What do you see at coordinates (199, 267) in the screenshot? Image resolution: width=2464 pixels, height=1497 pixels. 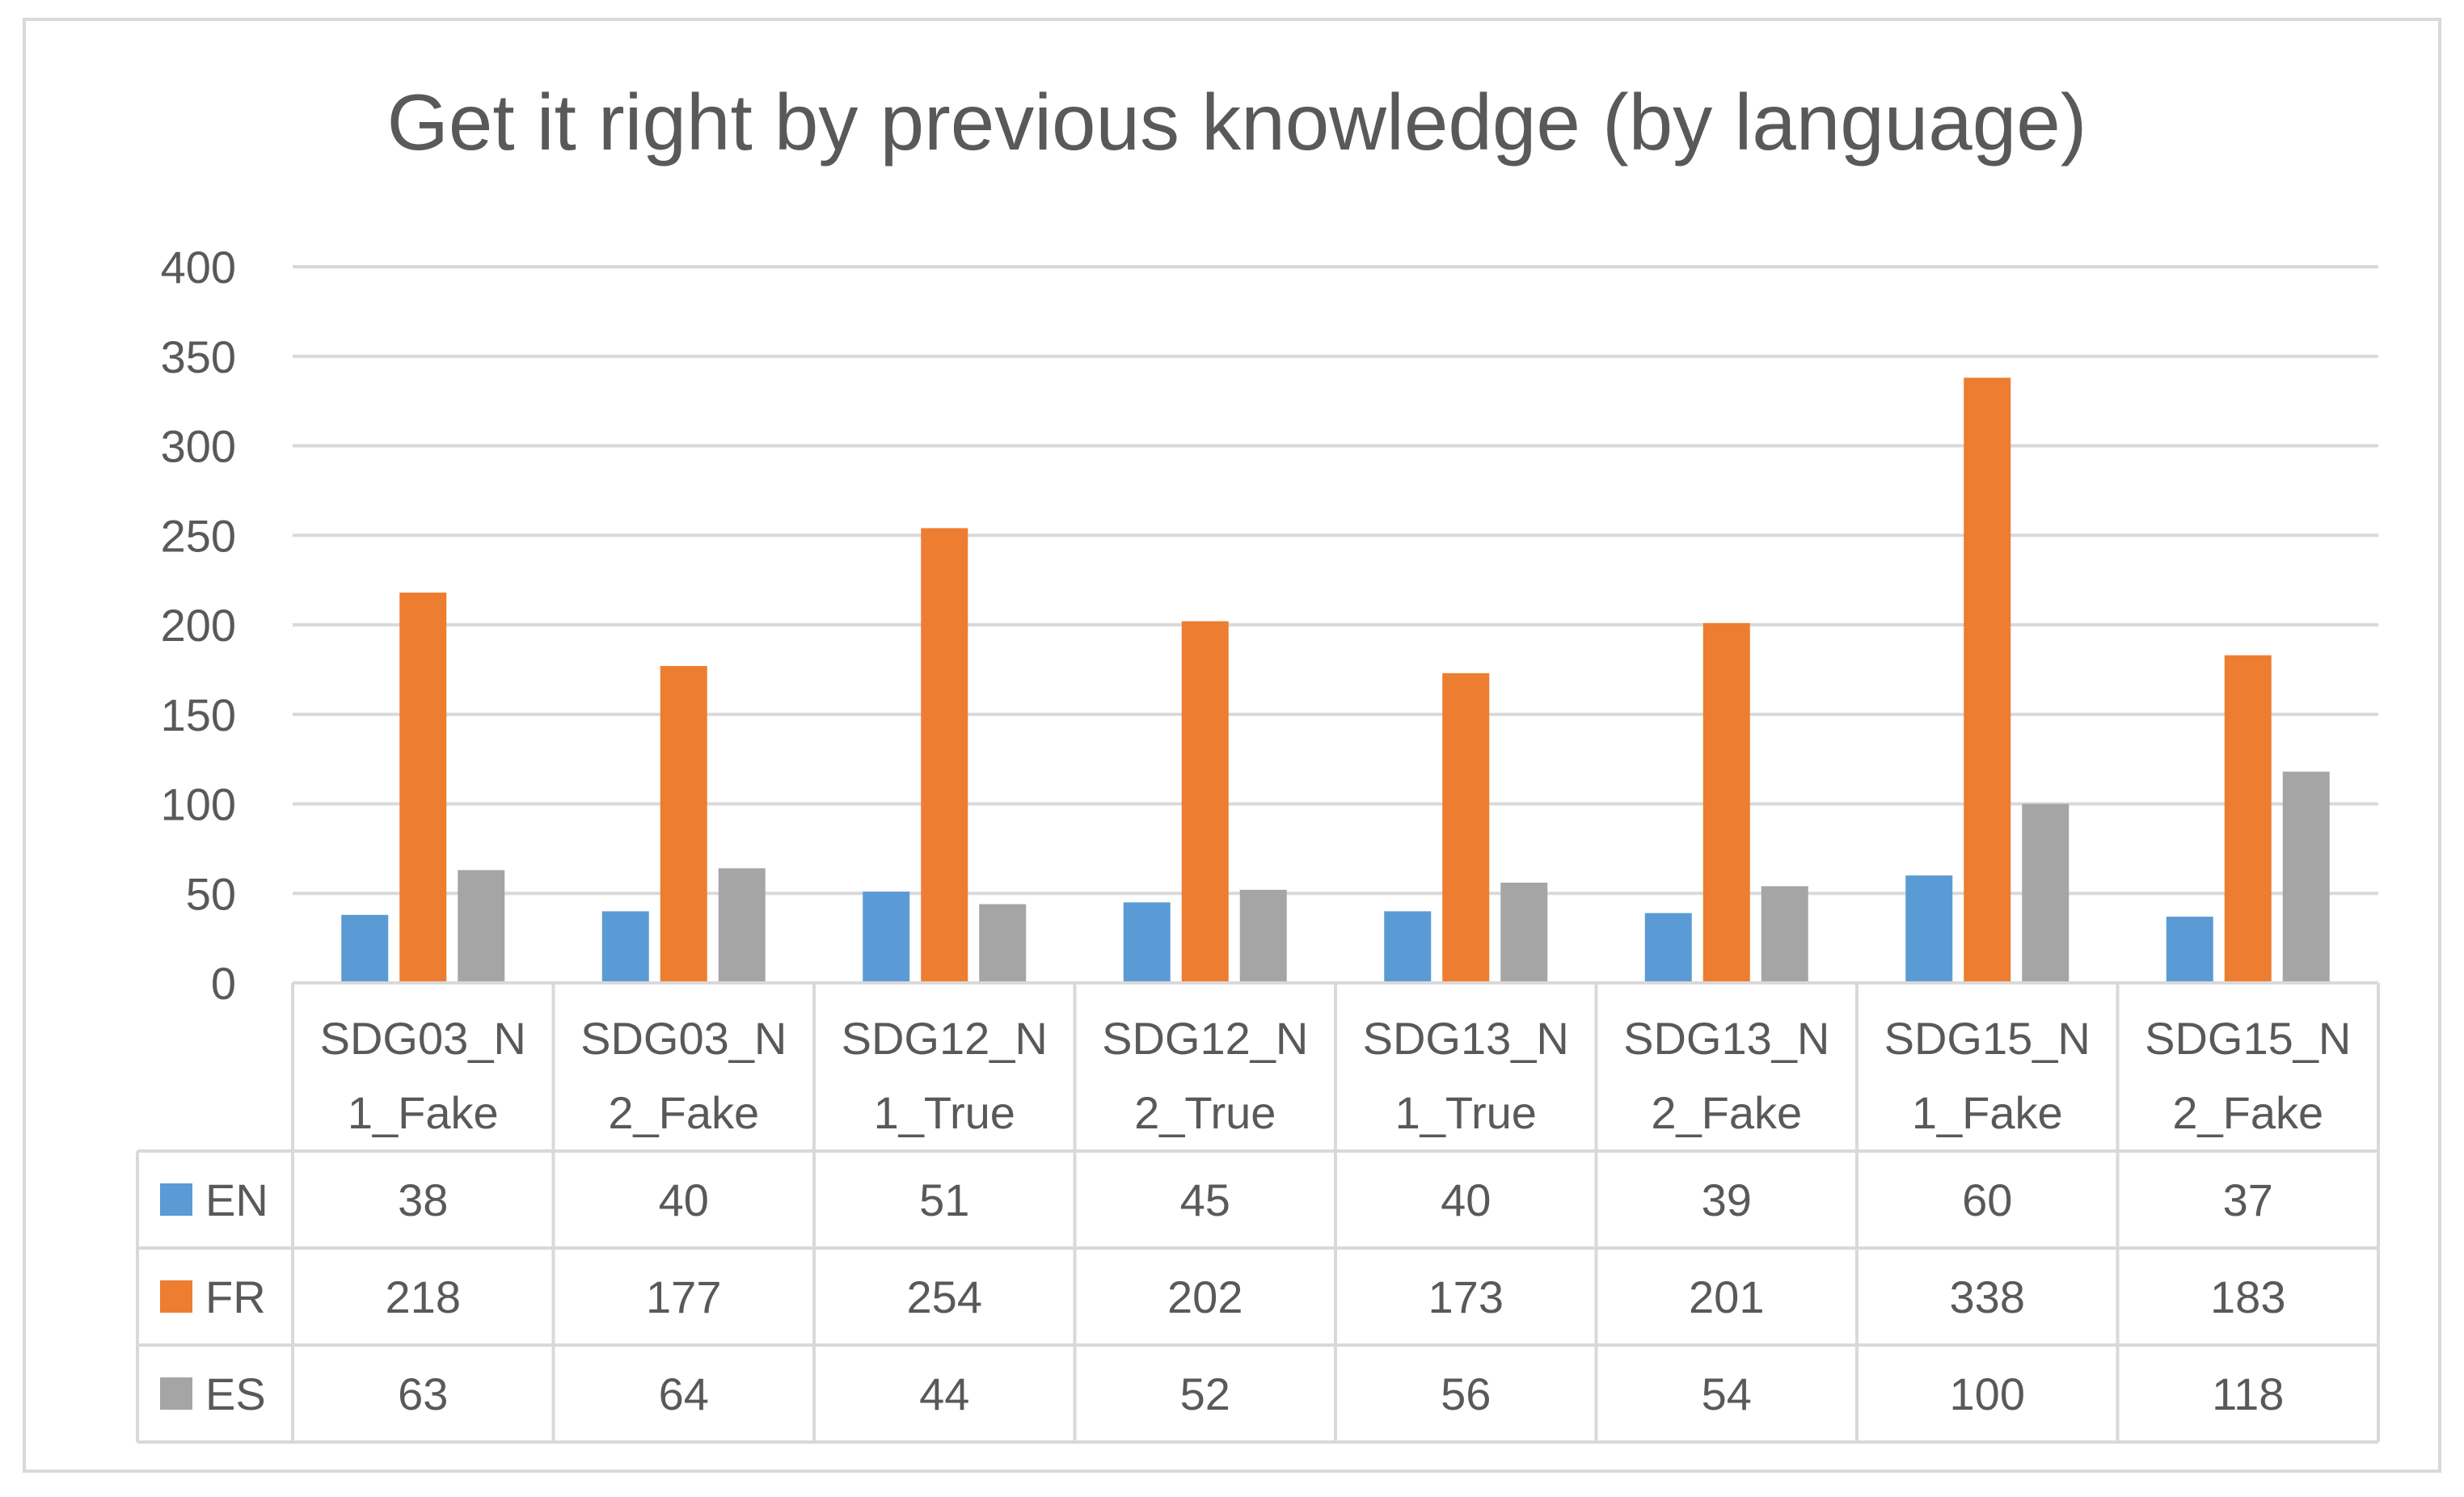 I see `y-tick-label: 400` at bounding box center [199, 267].